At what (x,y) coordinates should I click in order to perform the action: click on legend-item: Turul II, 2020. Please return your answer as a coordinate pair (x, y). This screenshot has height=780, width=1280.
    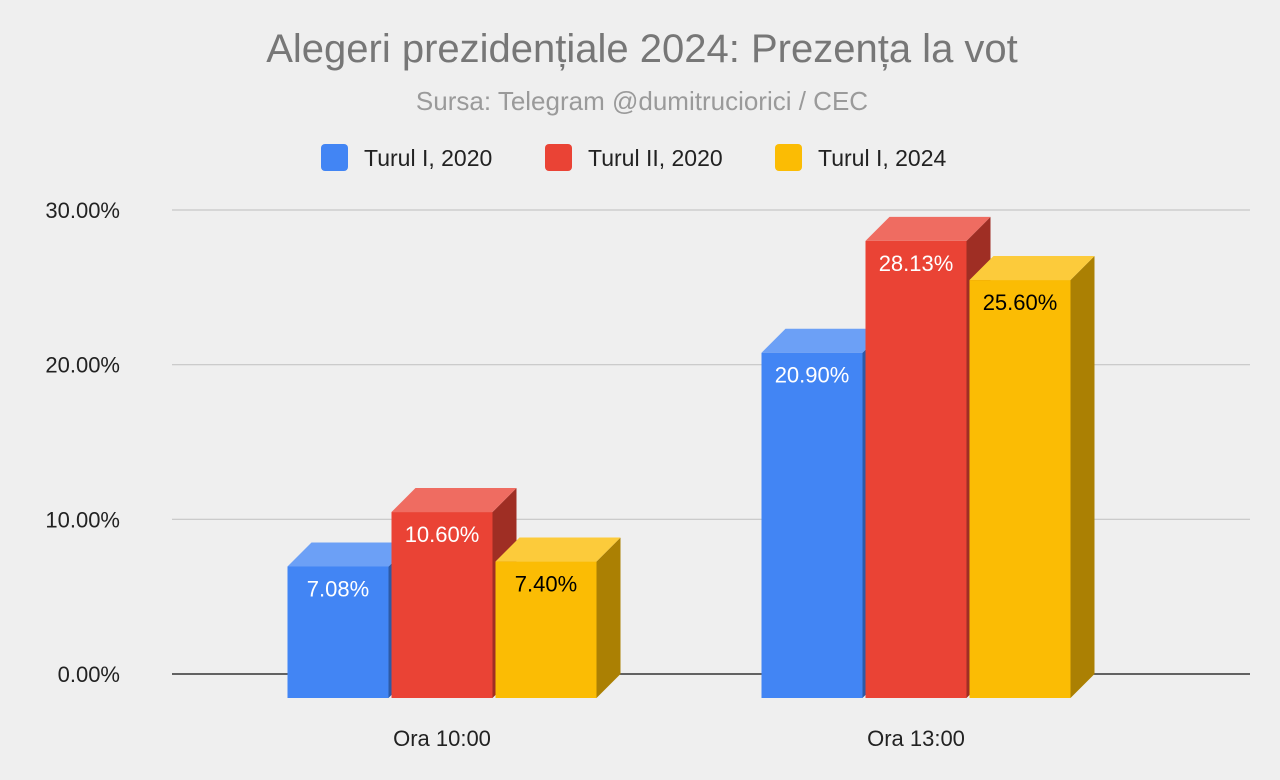
    Looking at the image, I should click on (634, 157).